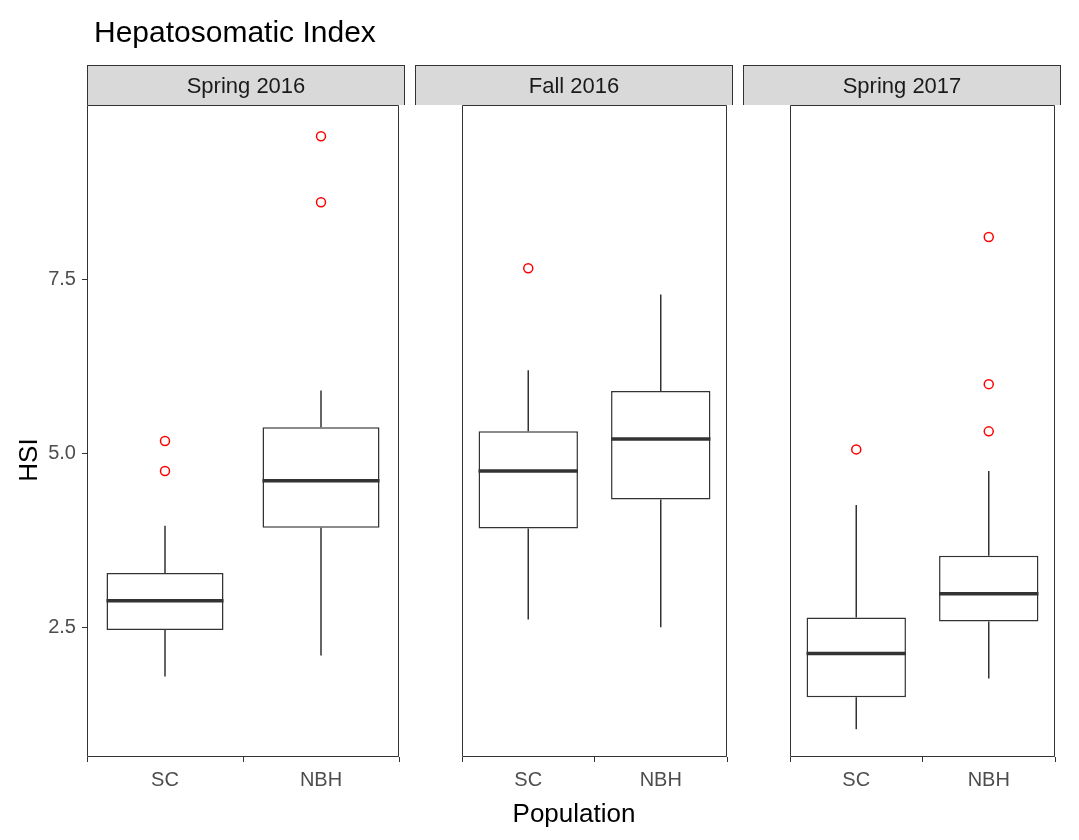 This screenshot has height=840, width=1079. I want to click on x-axis-title: Population, so click(574, 813).